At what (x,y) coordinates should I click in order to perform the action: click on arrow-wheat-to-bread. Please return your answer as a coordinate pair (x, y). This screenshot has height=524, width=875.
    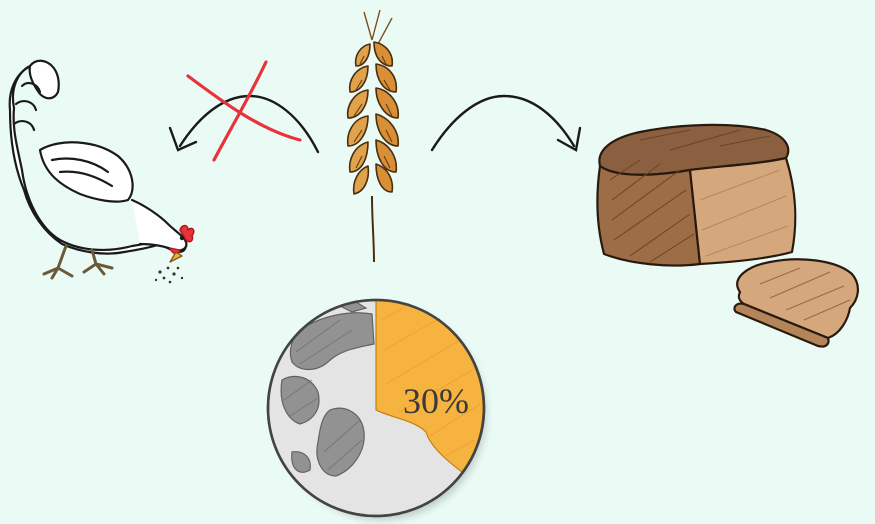
    Looking at the image, I should click on (506, 123).